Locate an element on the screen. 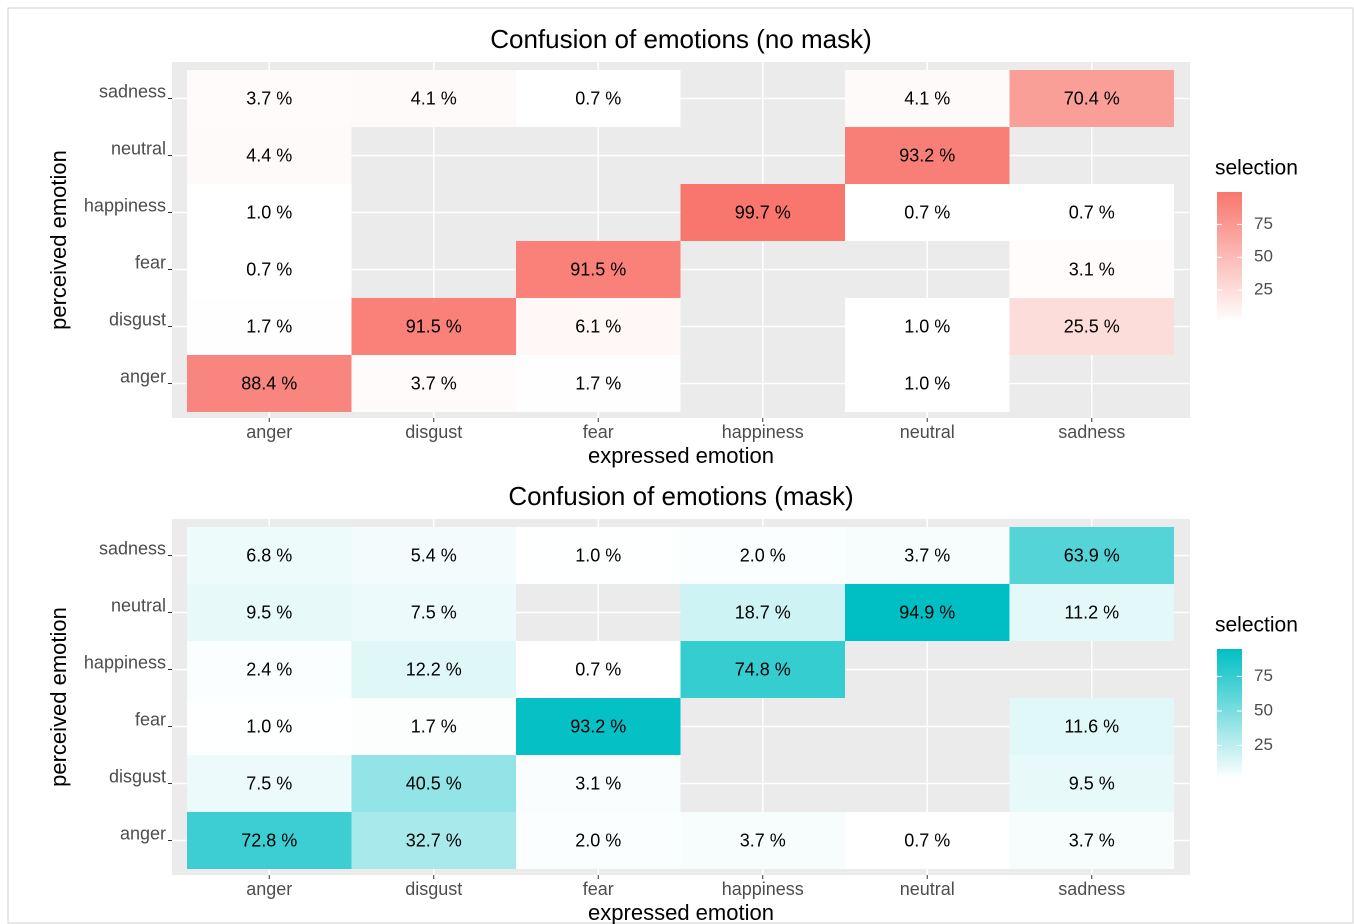 The height and width of the screenshot is (924, 1354). y-tick-label: disgust is located at coordinates (137, 776).